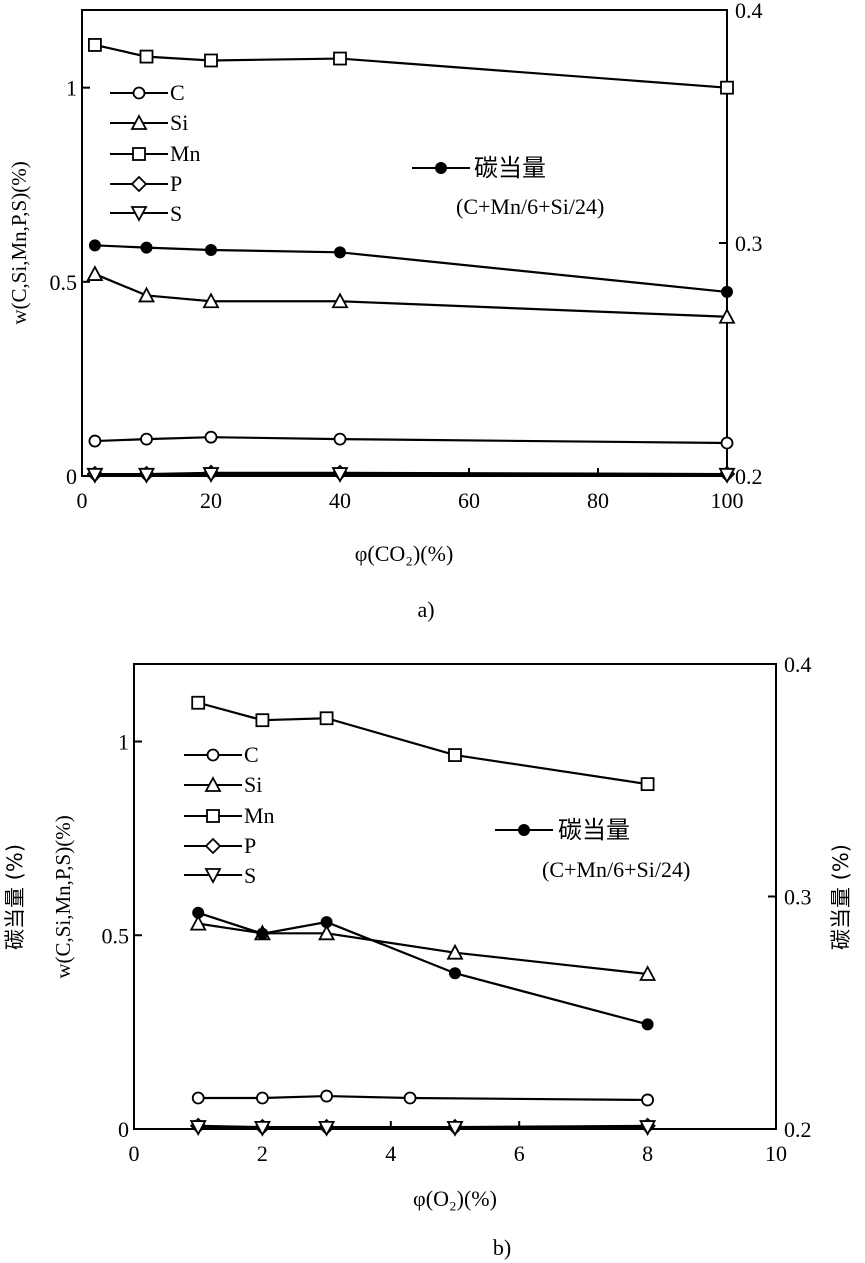 This screenshot has width=865, height=1263. I want to click on x-tick-label-b: 6, so click(519, 1153).